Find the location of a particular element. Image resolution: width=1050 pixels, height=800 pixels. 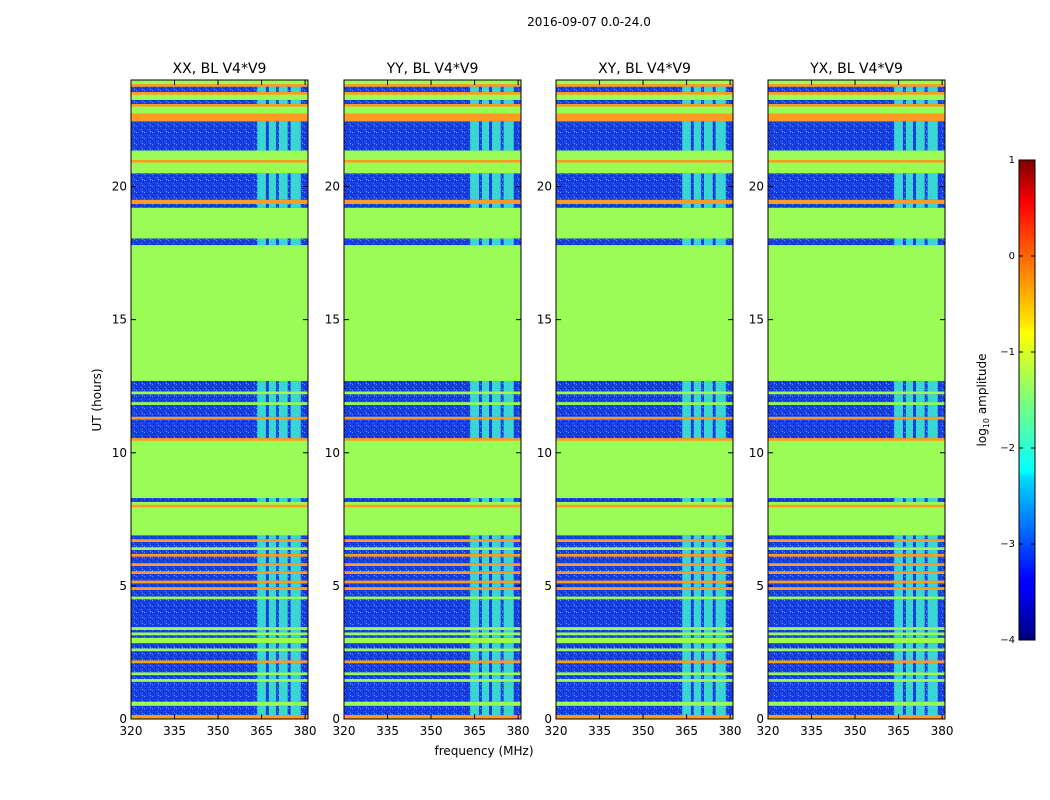

x-tick-label: 365 is located at coordinates (898, 731).